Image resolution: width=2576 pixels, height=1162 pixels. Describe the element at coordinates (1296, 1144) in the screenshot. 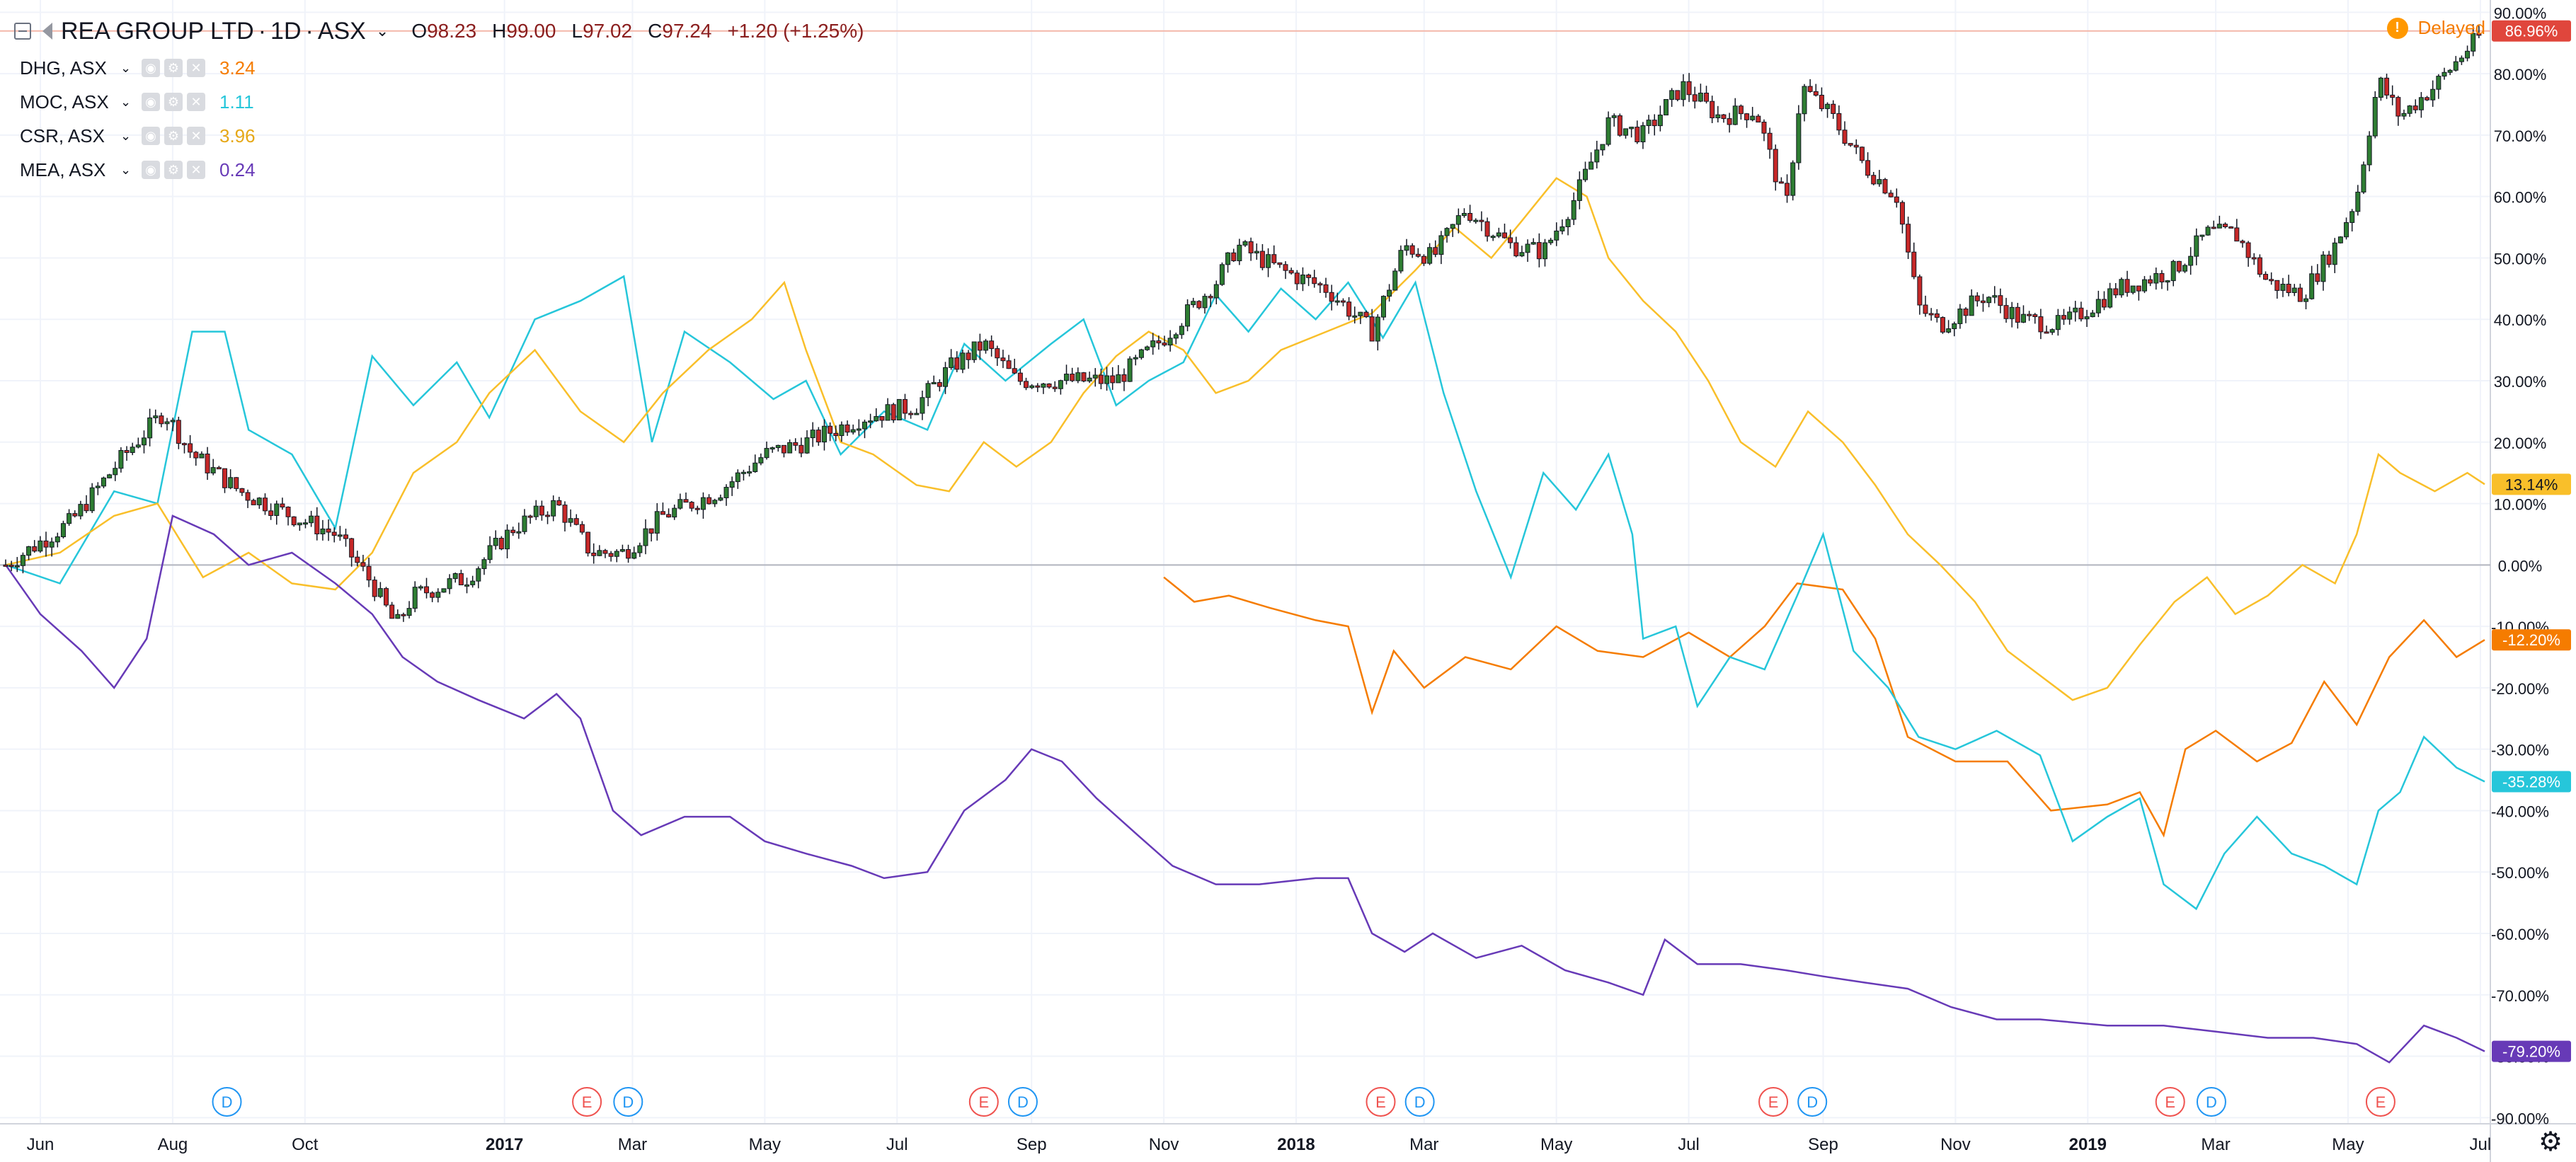

I see `x-tick-label: 2018` at that location.